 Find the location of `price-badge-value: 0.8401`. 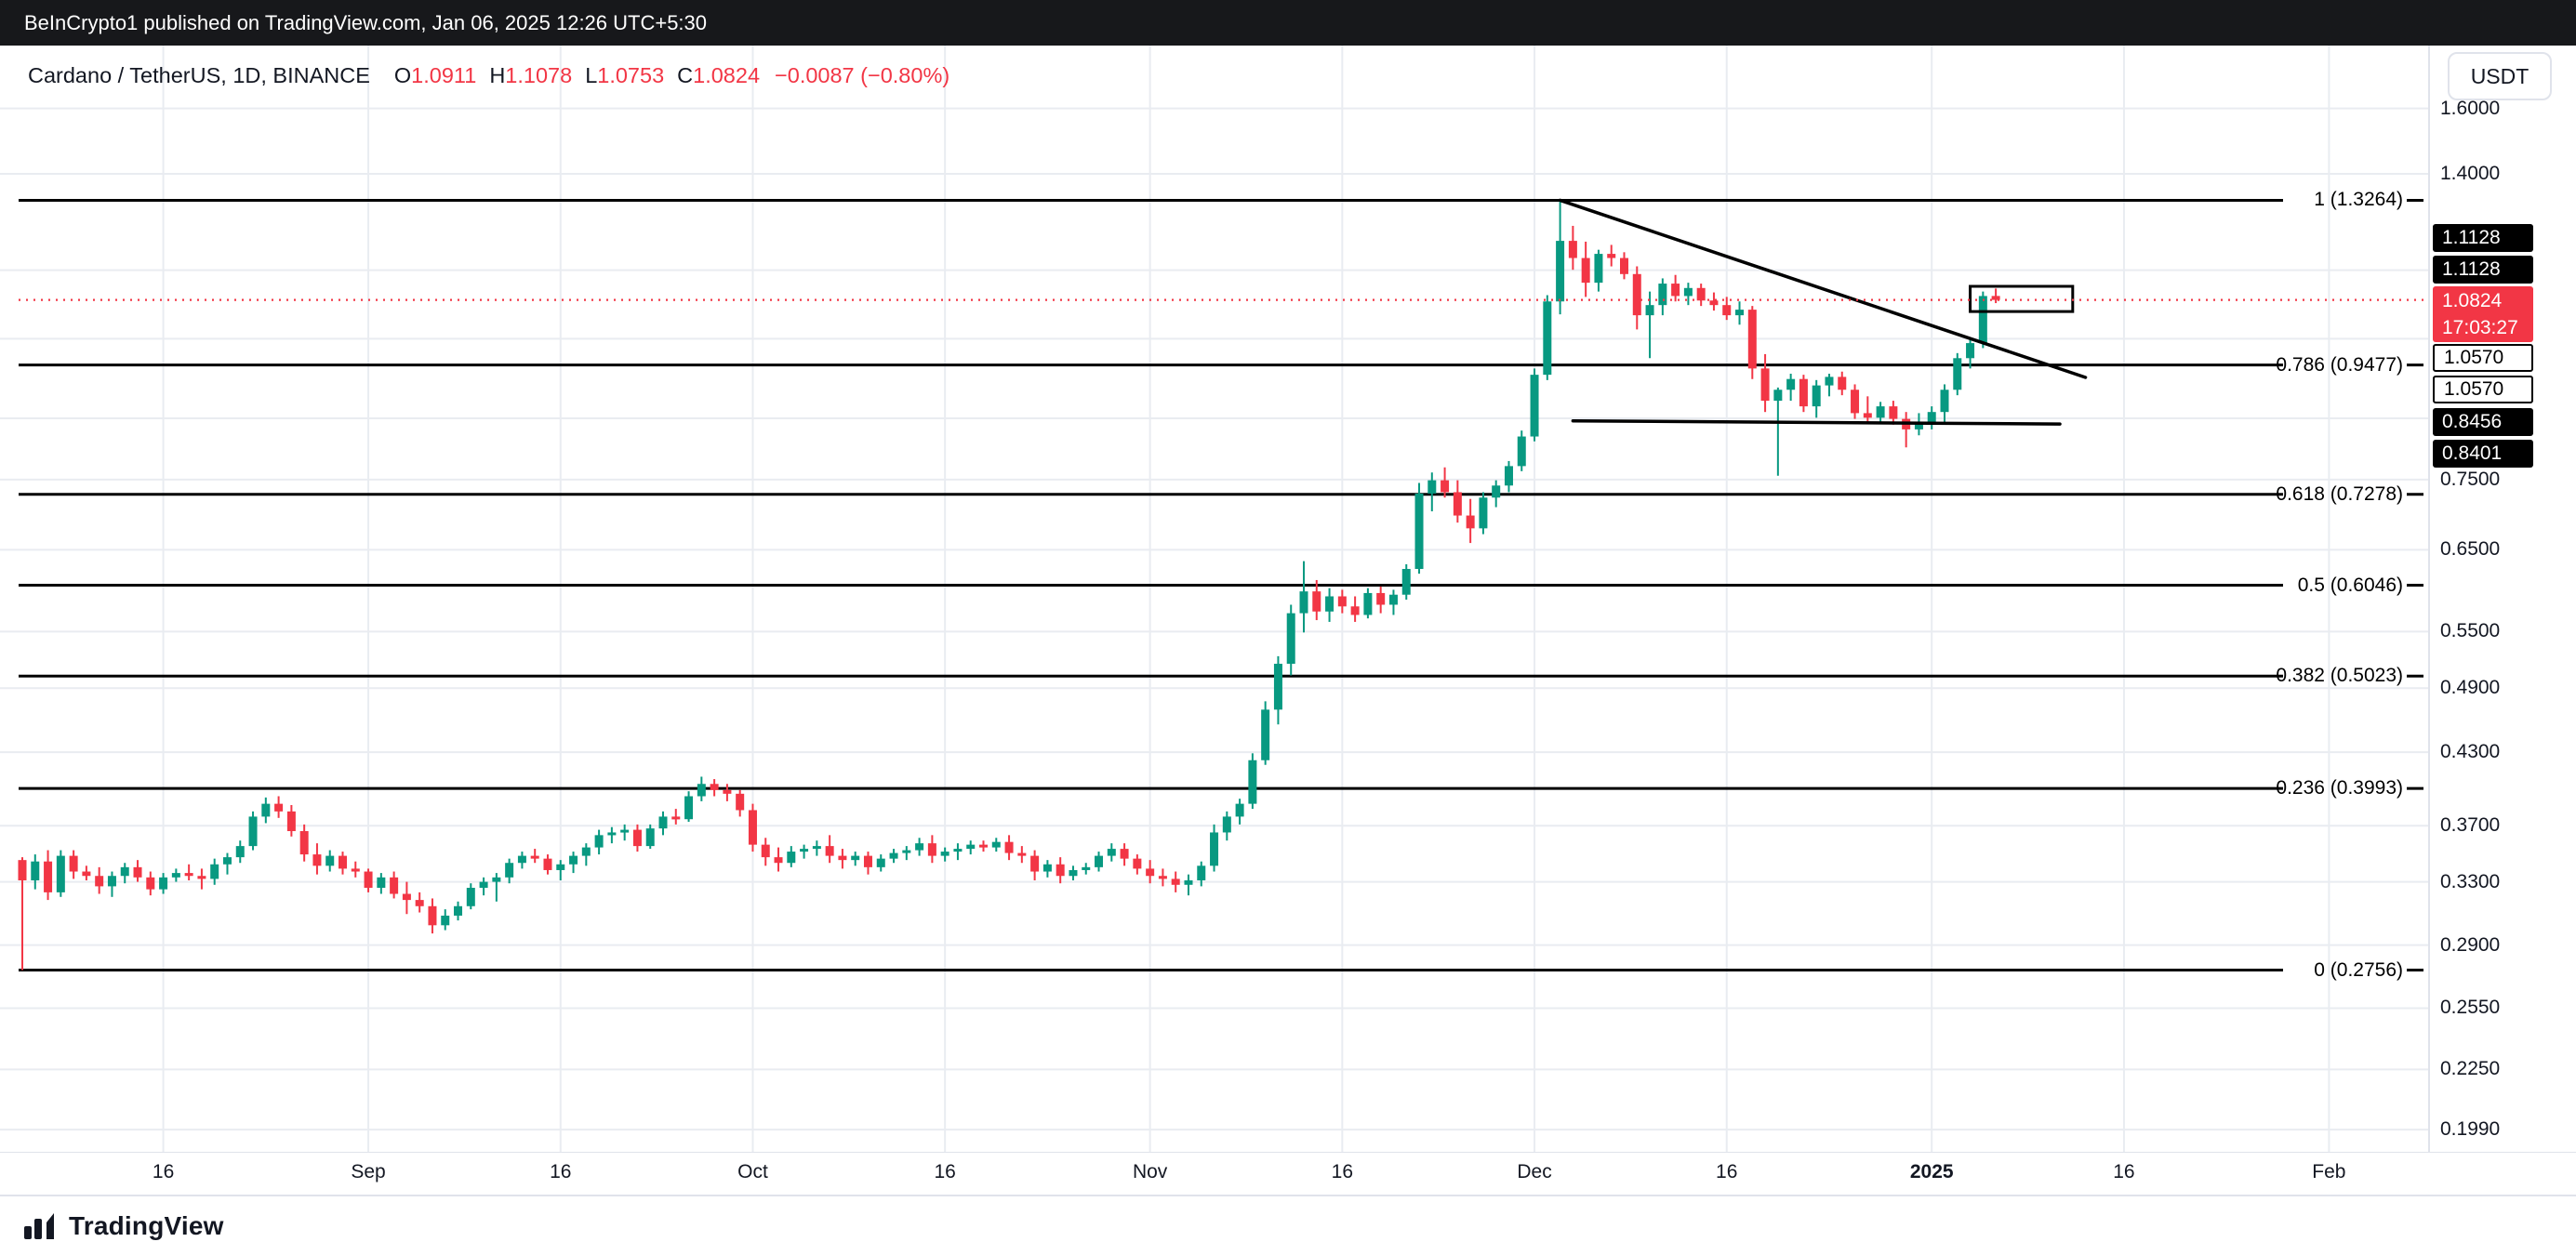

price-badge-value: 0.8401 is located at coordinates (2472, 453).